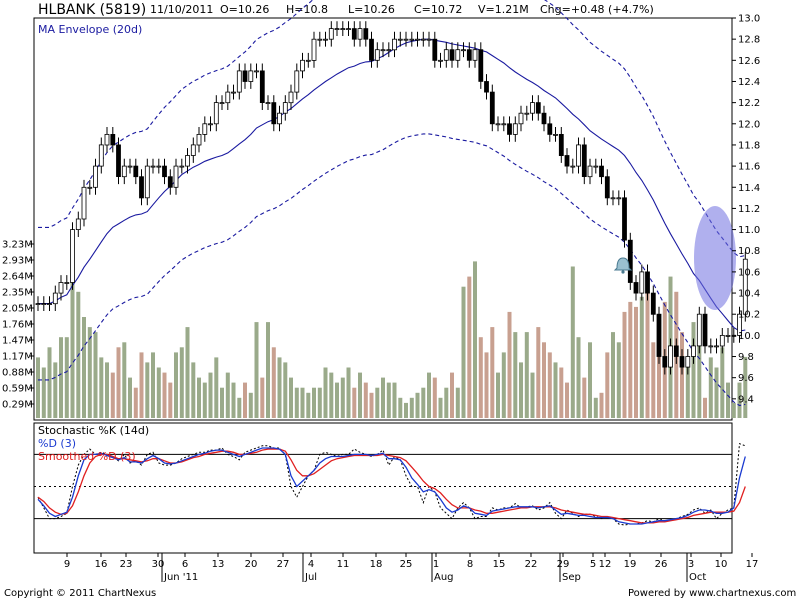 This screenshot has height=600, width=800. I want to click on price-tick-label: 10.4, so click(749, 294).